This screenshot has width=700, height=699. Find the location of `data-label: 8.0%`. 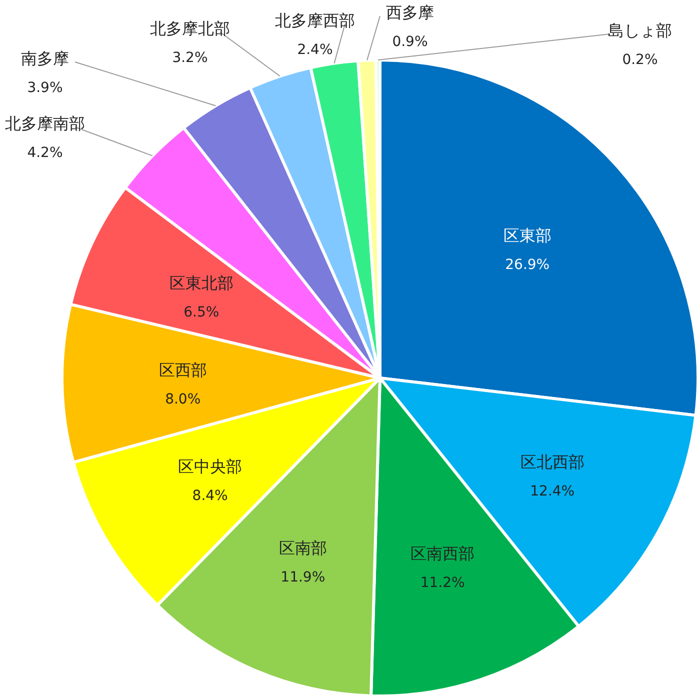

data-label: 8.0% is located at coordinates (183, 399).